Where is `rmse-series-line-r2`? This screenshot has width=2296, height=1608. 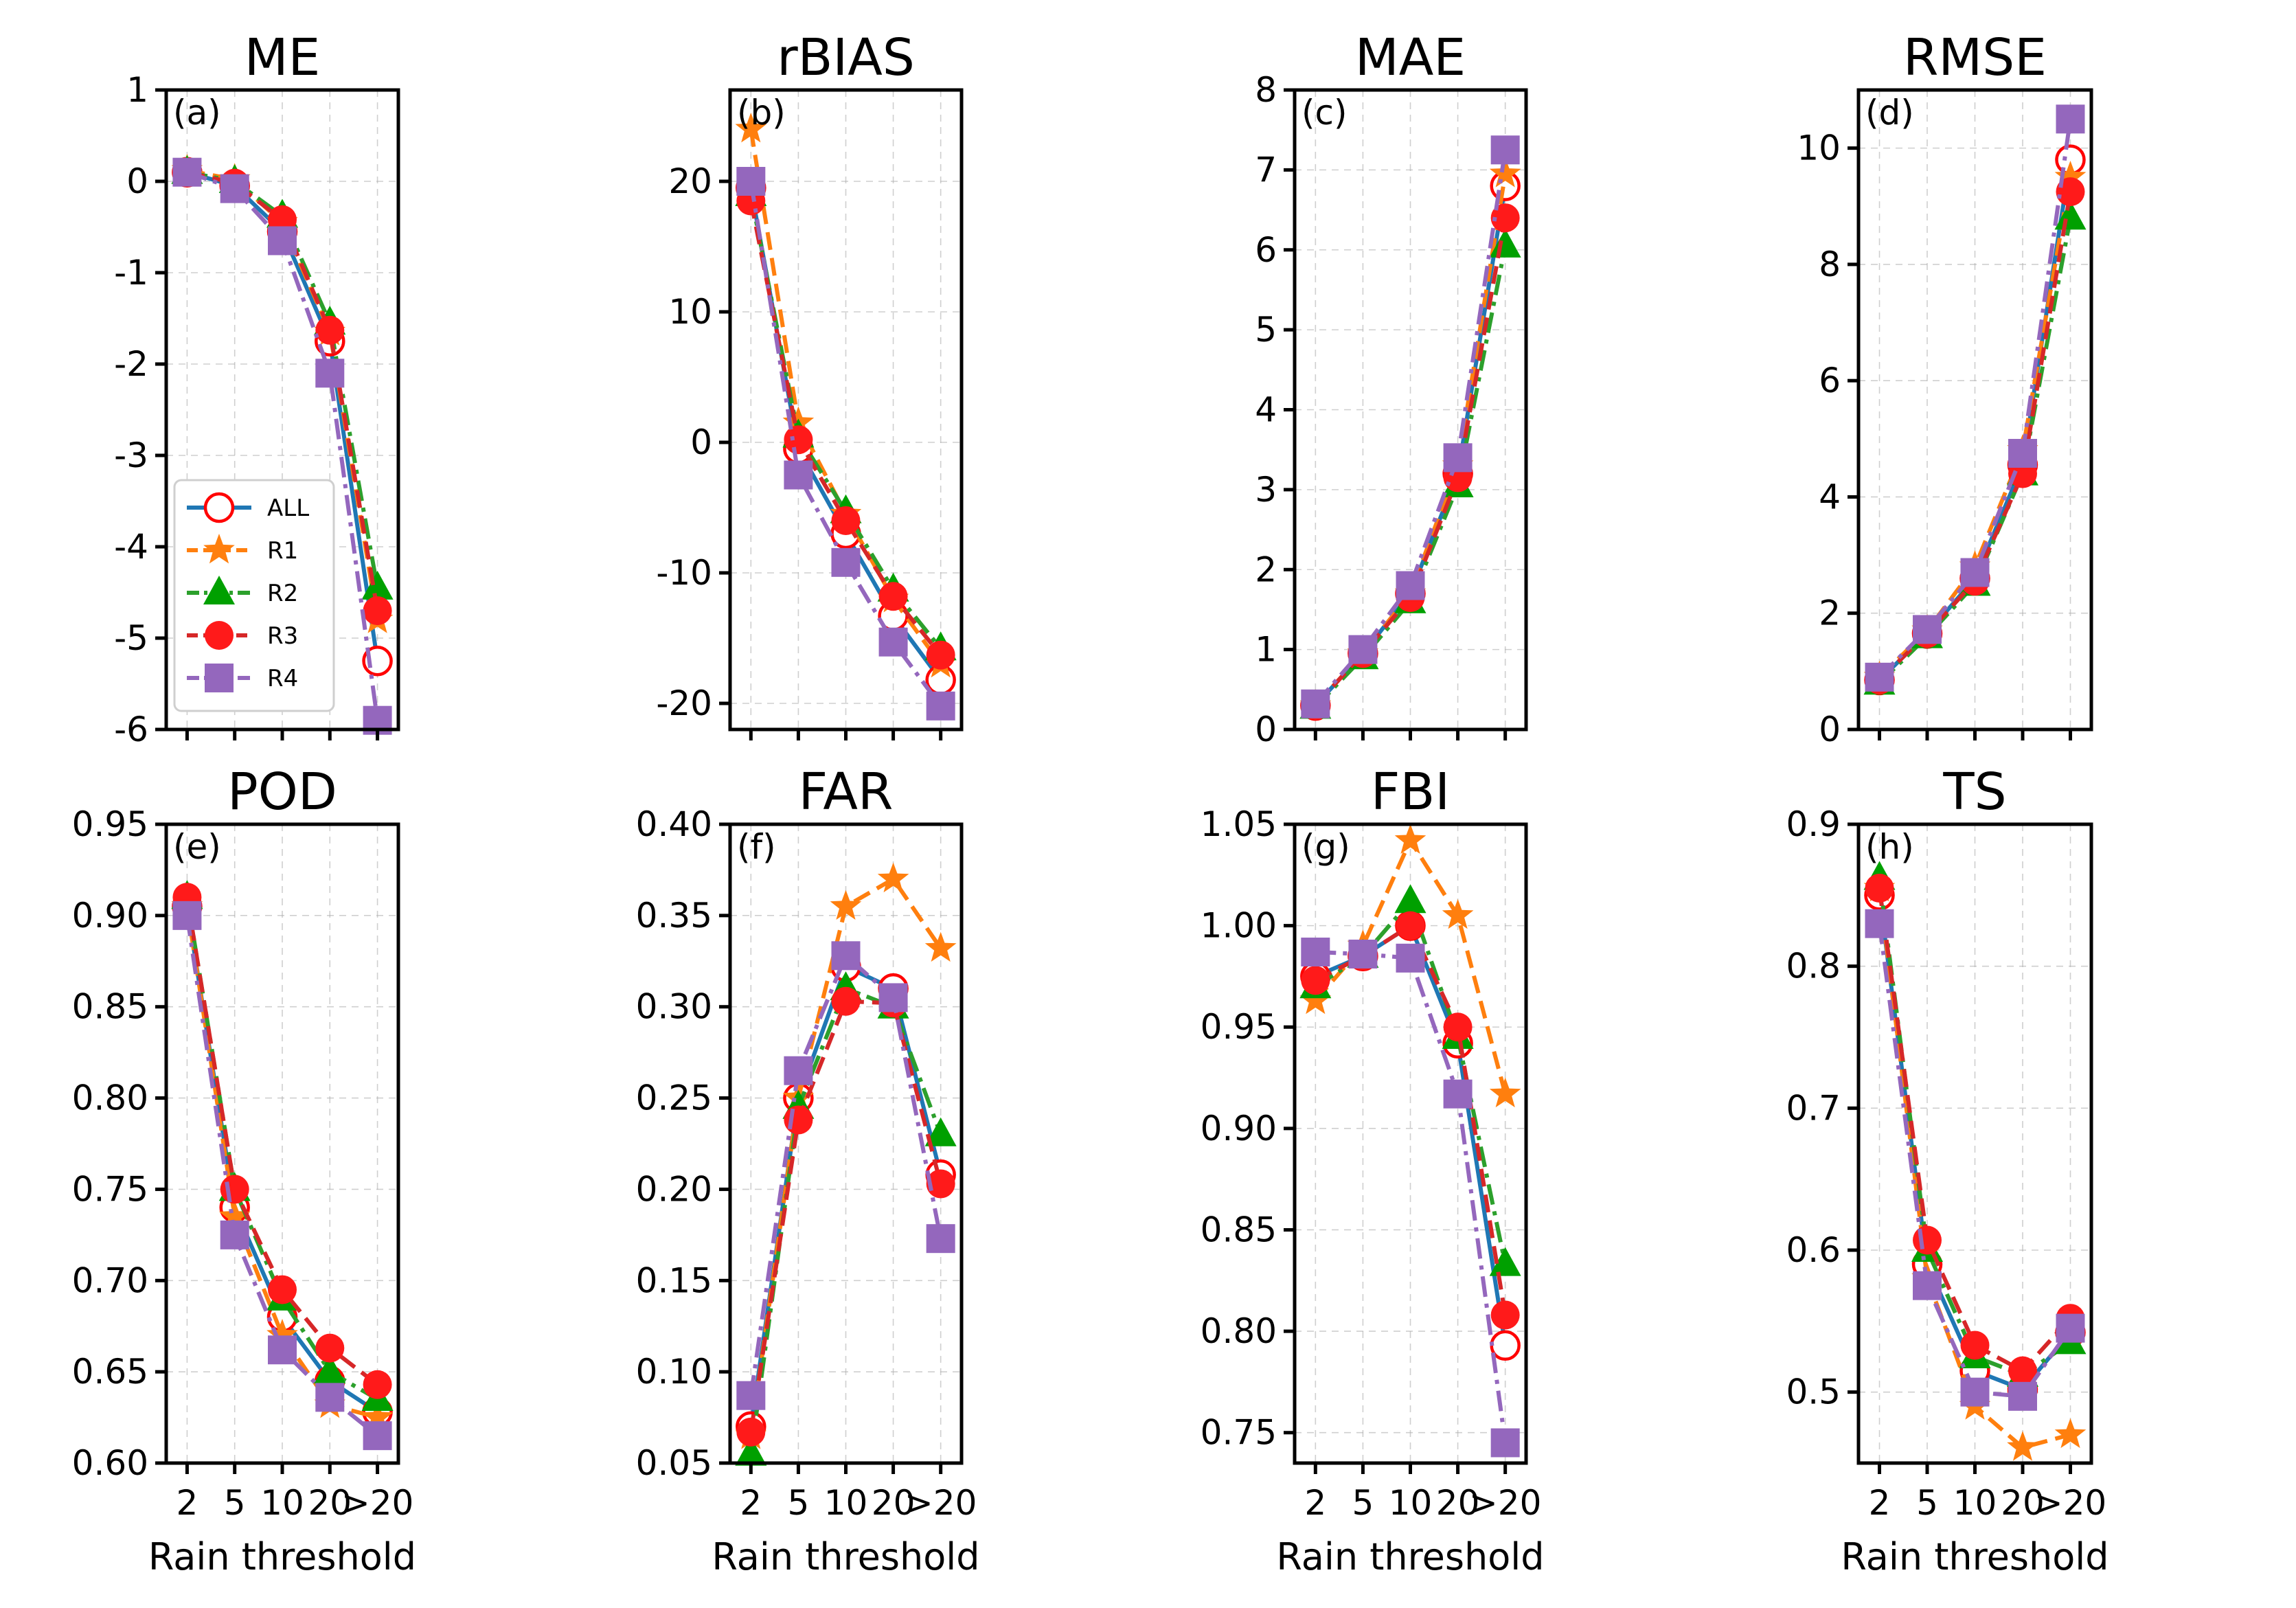
rmse-series-line-r2 is located at coordinates (1975, 451).